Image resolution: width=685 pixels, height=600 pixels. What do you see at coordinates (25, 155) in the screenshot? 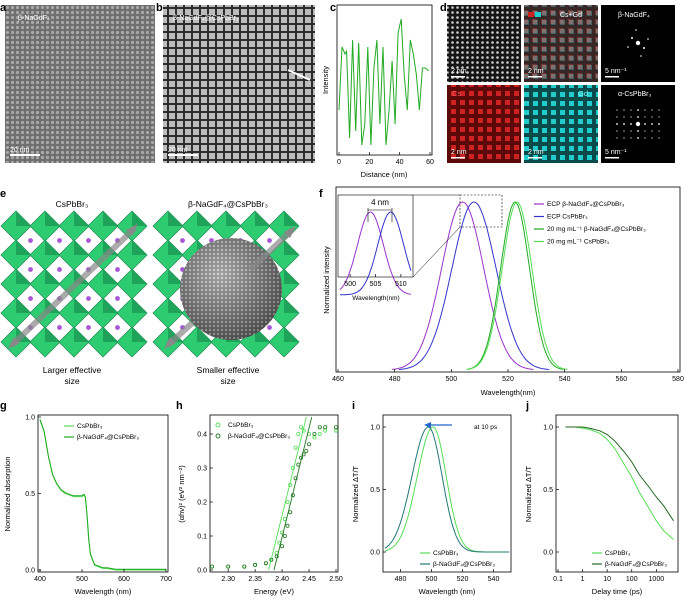
I see `scale-bar` at bounding box center [25, 155].